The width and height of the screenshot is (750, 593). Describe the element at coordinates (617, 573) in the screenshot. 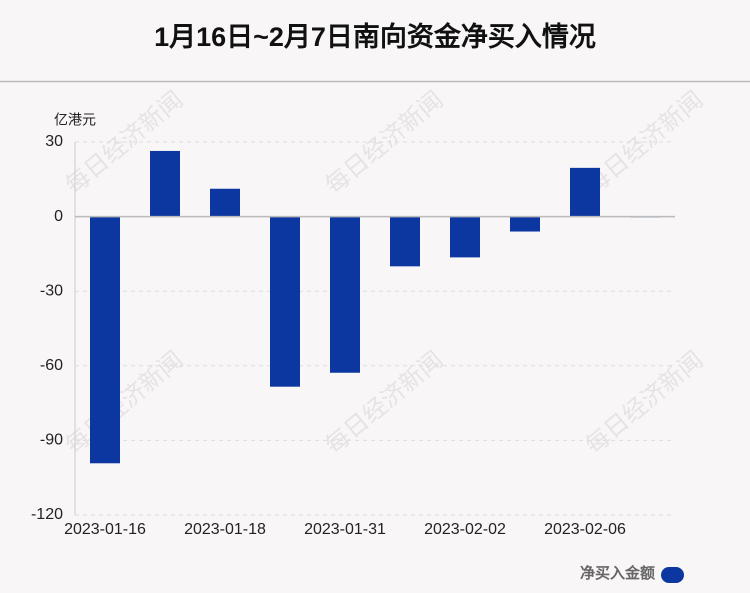

I see `legend-label: 净买入金额` at that location.